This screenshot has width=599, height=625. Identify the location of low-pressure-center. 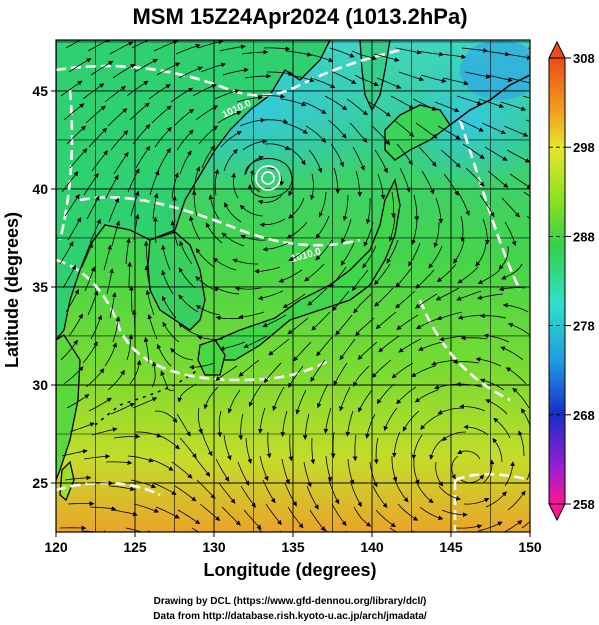
(268, 178).